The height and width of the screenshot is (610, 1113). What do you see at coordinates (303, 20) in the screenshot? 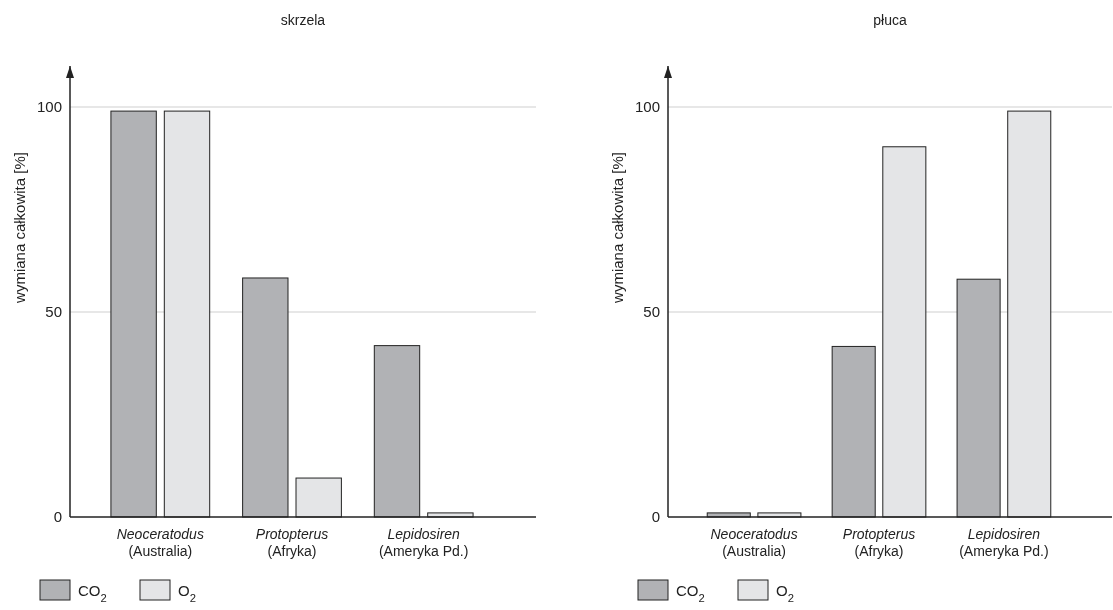
I see `chart-title: skrzela` at bounding box center [303, 20].